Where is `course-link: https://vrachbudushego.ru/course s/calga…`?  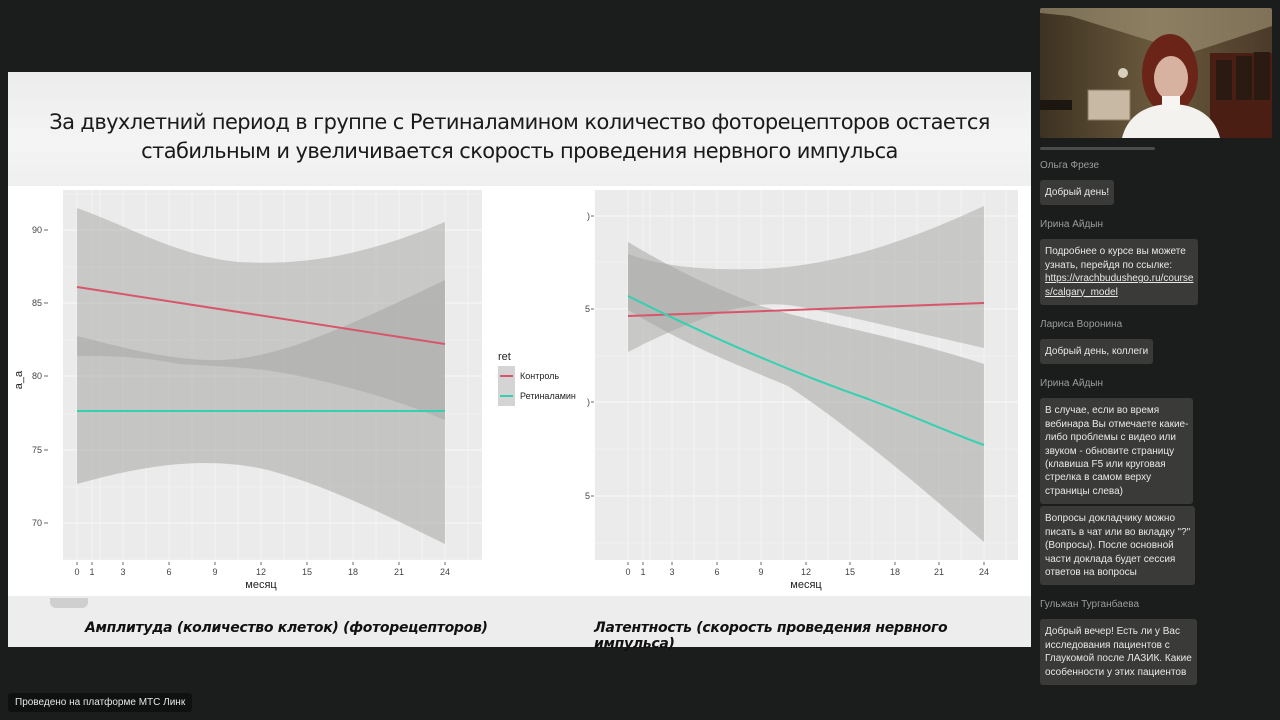 course-link: https://vrachbudushego.ru/course s/calga… is located at coordinates (1119, 285).